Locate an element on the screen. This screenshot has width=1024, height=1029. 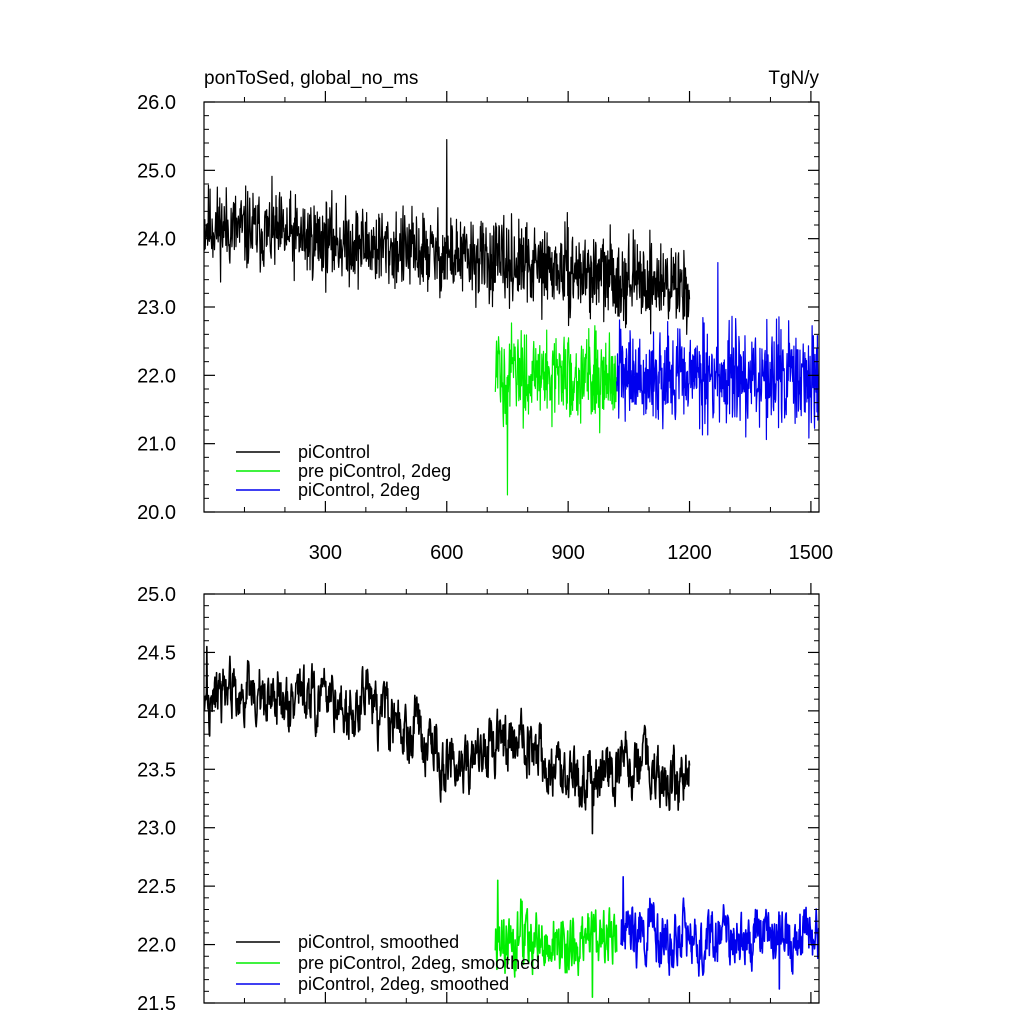
y-tick-label: 22.5 is located at coordinates (156, 887).